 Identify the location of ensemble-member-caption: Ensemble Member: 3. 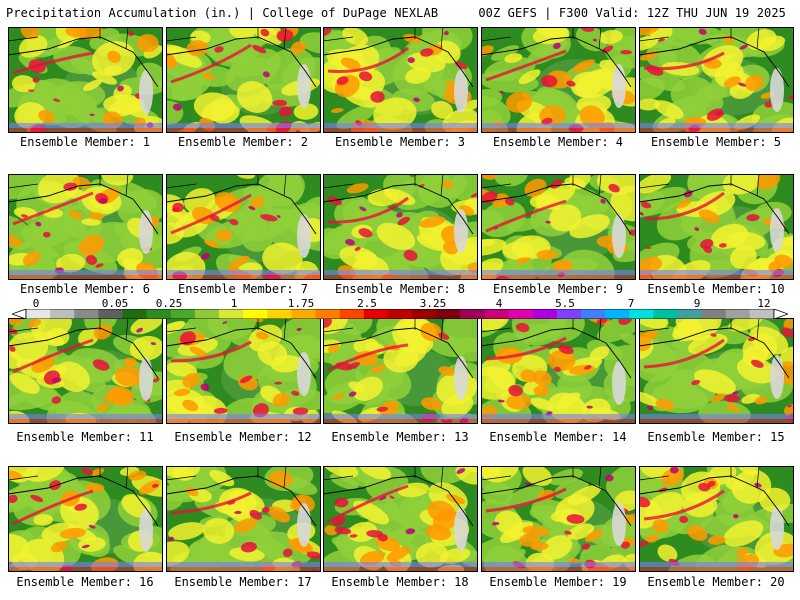
(400, 142).